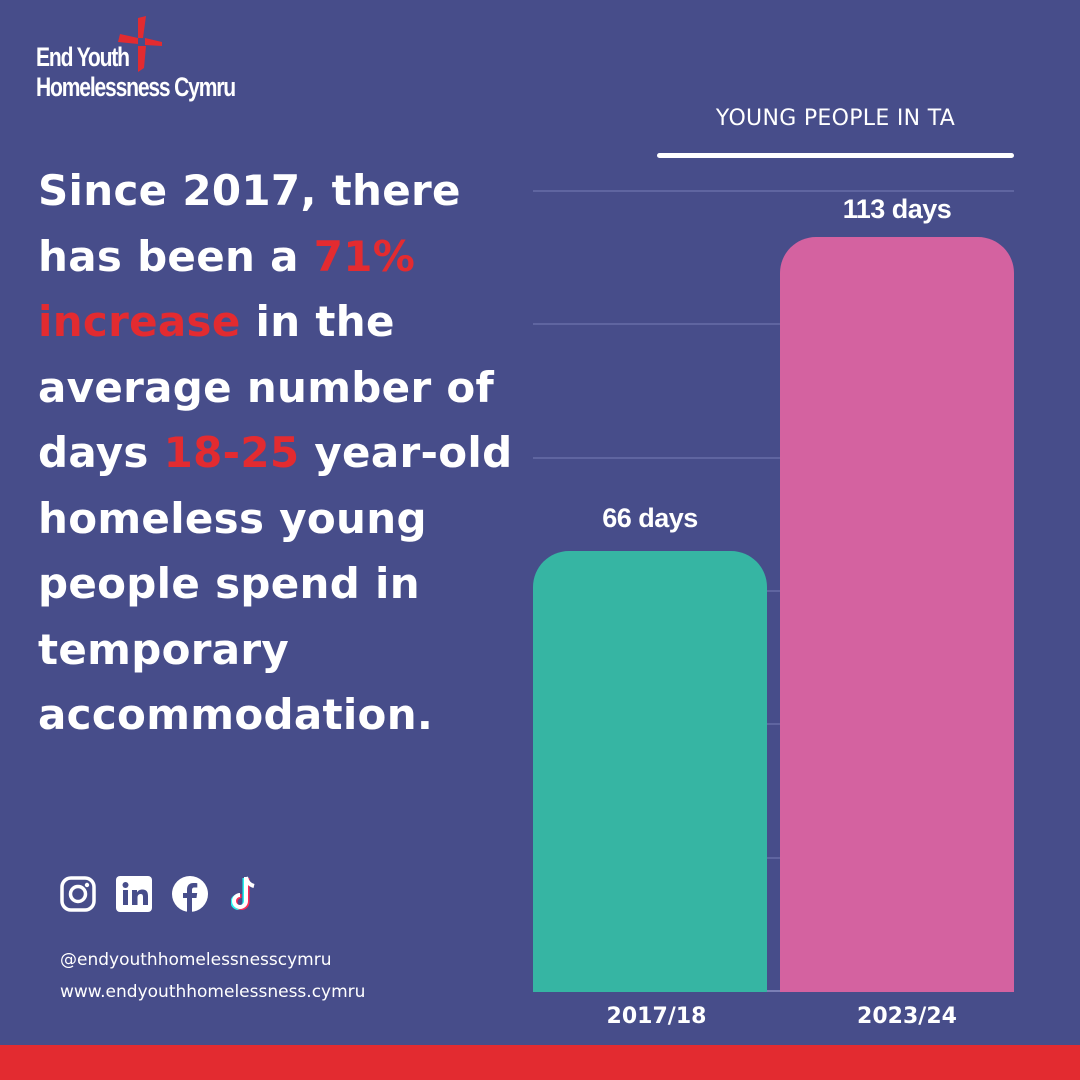  I want to click on logo-cross-icon, so click(140, 44).